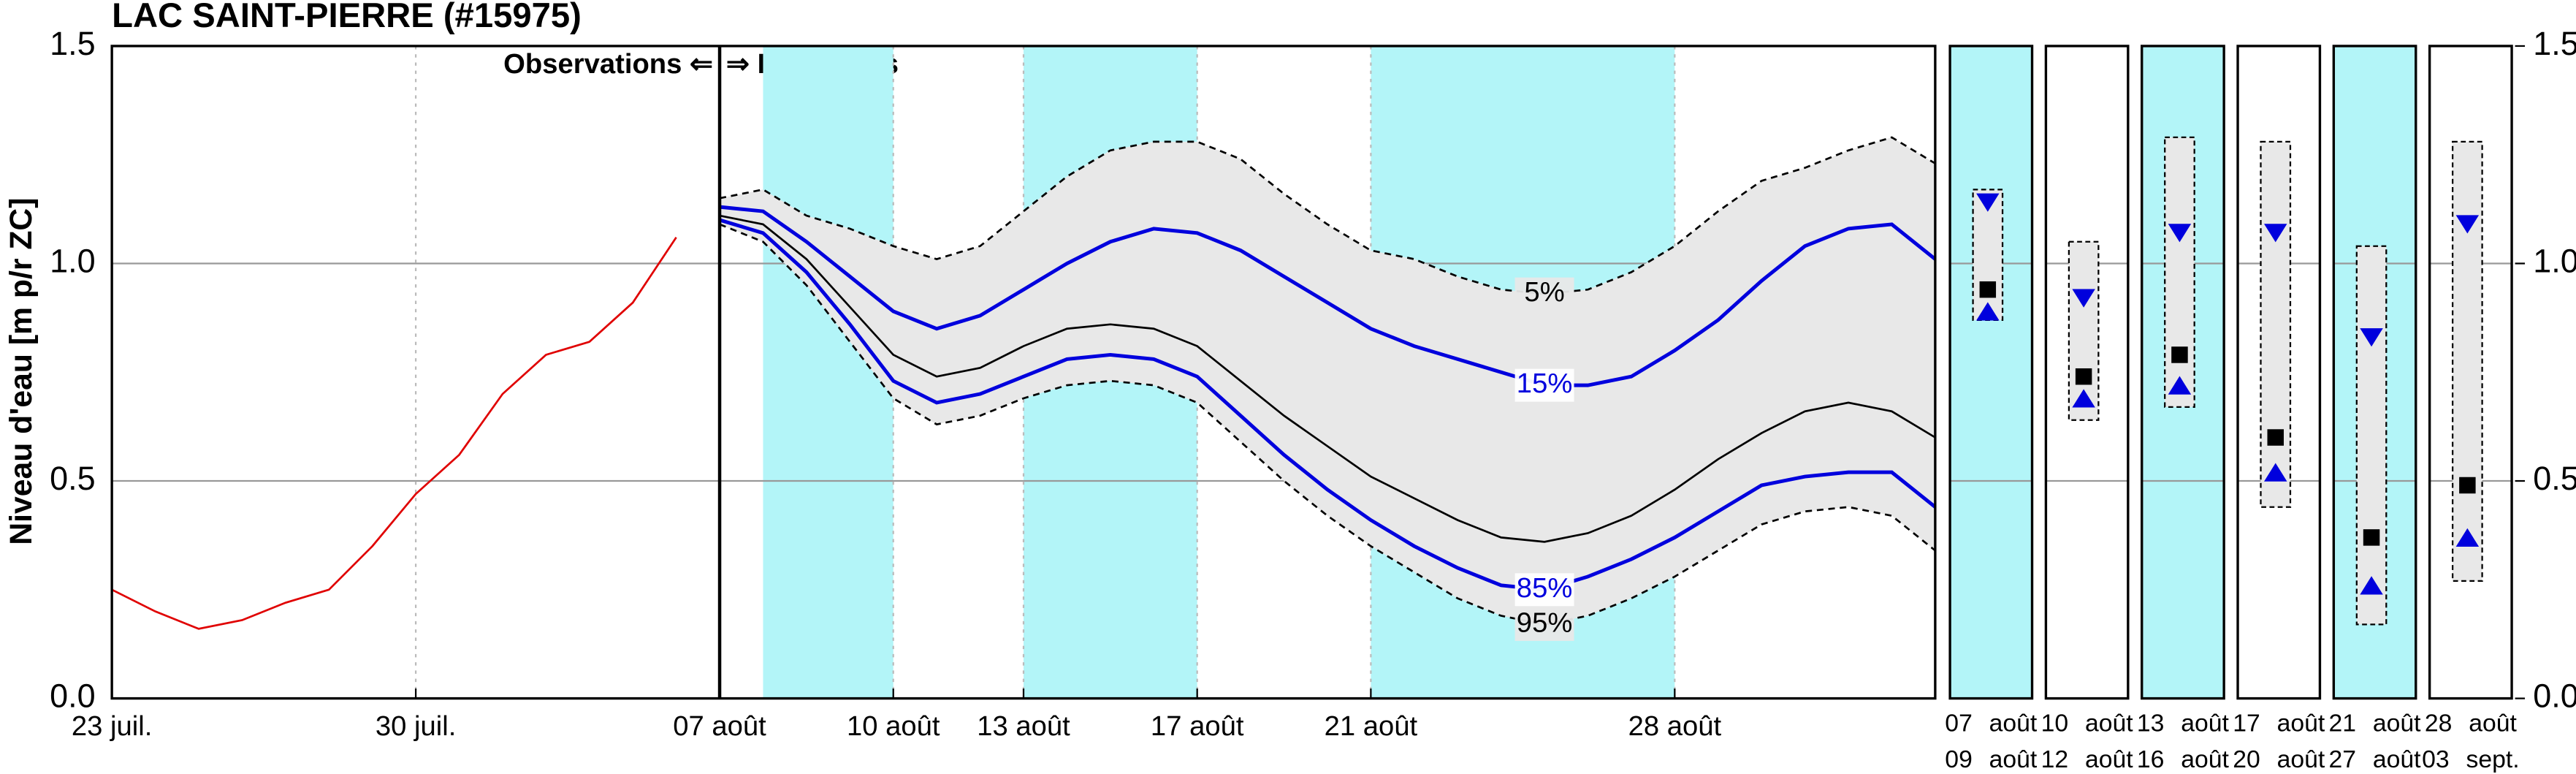 The image size is (2576, 774). Describe the element at coordinates (2279, 759) in the screenshot. I see `panel-to: 20 août` at that location.